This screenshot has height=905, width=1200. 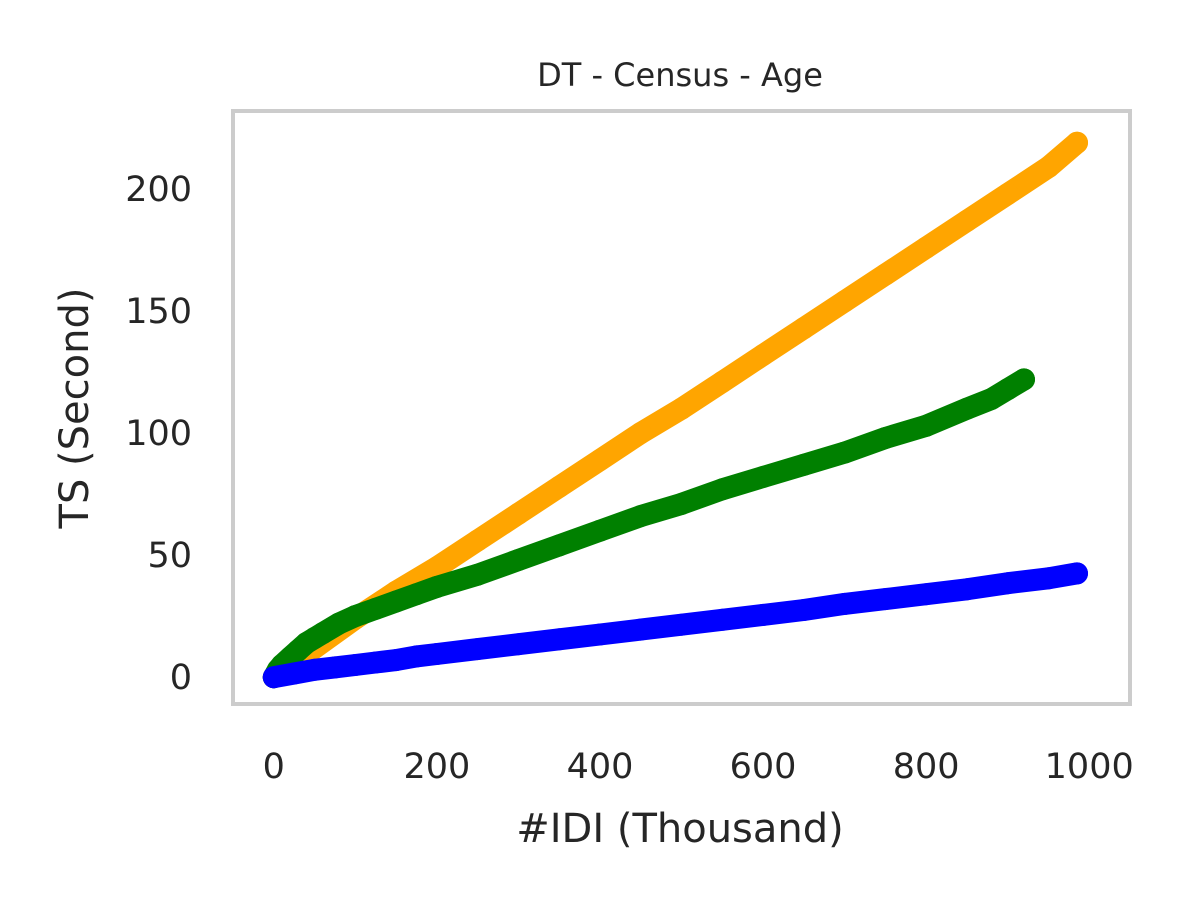 I want to click on x-tick-label: 400, so click(x=600, y=767).